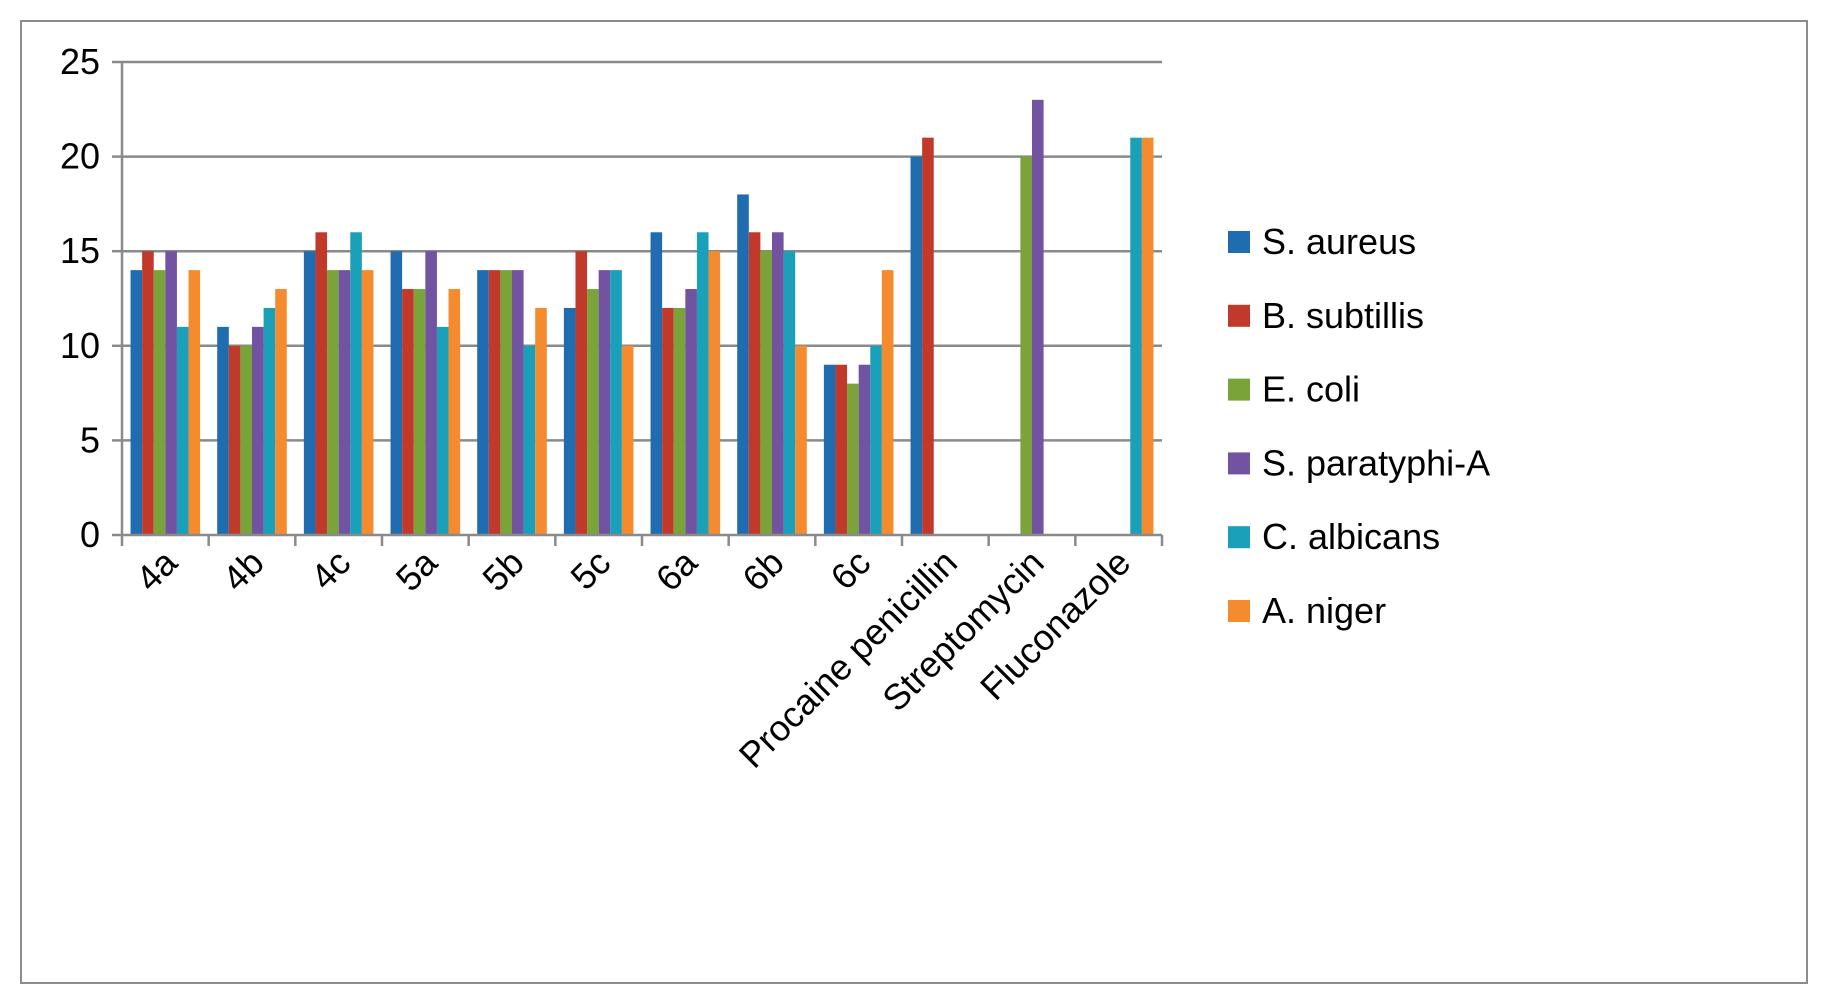 The height and width of the screenshot is (1007, 1830). What do you see at coordinates (850, 570) in the screenshot?
I see `x-tick-label: 6c` at bounding box center [850, 570].